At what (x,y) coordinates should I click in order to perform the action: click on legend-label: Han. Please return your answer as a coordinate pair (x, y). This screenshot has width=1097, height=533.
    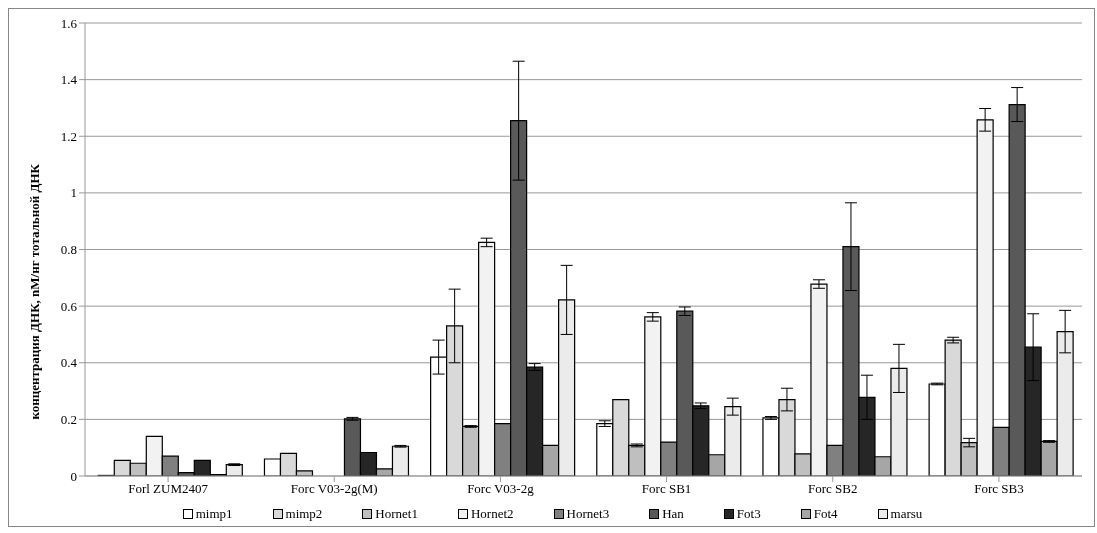
    Looking at the image, I should click on (673, 514).